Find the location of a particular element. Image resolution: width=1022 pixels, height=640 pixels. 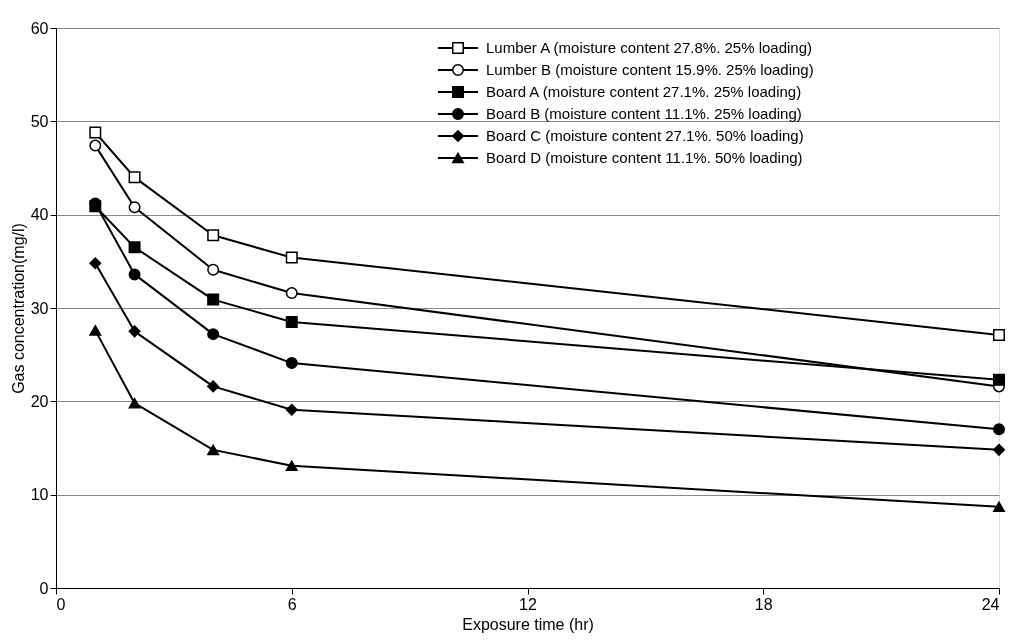

x-tick-label: 6 is located at coordinates (292, 604).